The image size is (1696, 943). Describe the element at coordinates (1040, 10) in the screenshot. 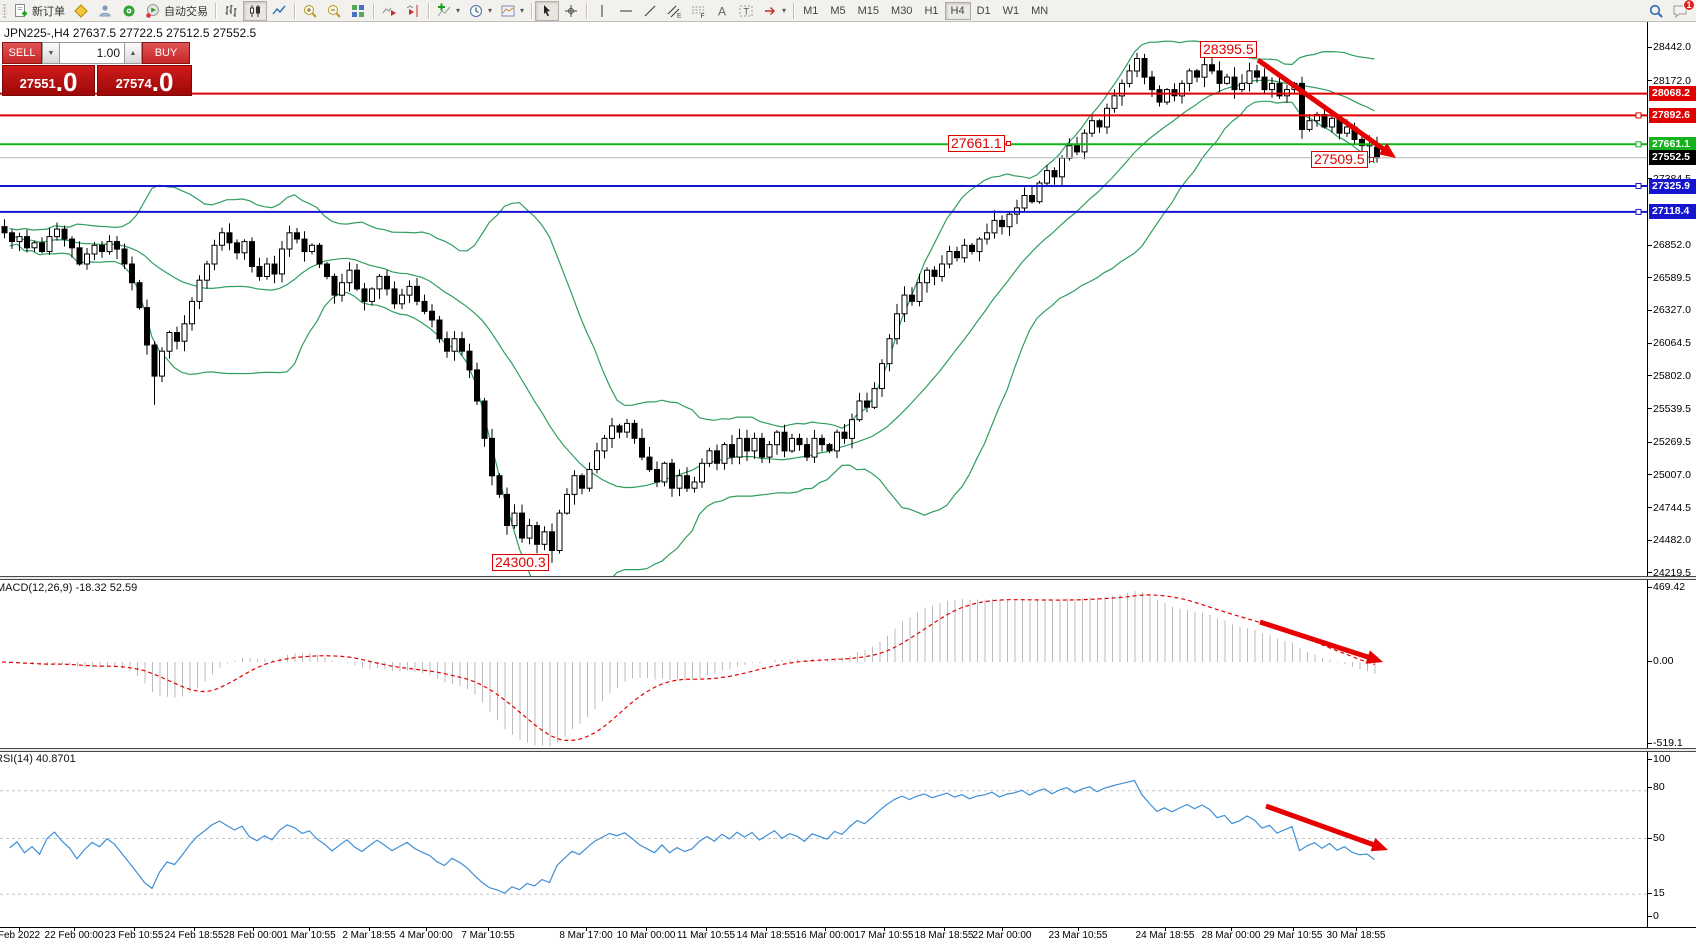

I see `timeframe-mn-button: MN` at that location.